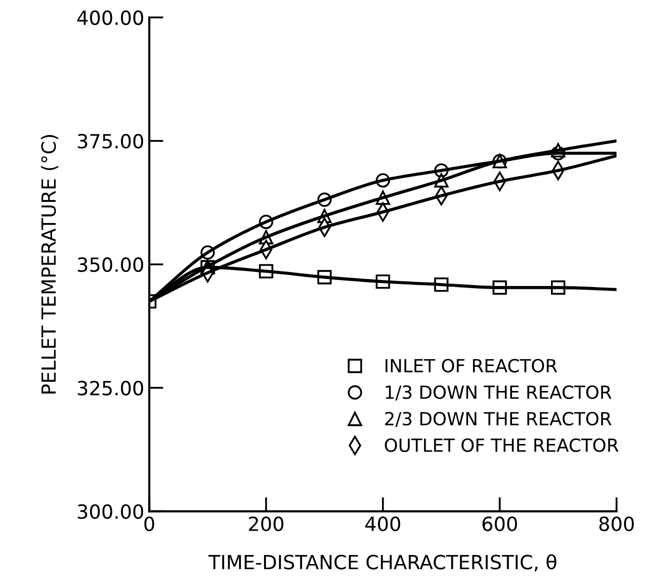 The image size is (649, 581). Describe the element at coordinates (501, 445) in the screenshot. I see `legend-label: OUTLET OF THE REACTOR` at that location.